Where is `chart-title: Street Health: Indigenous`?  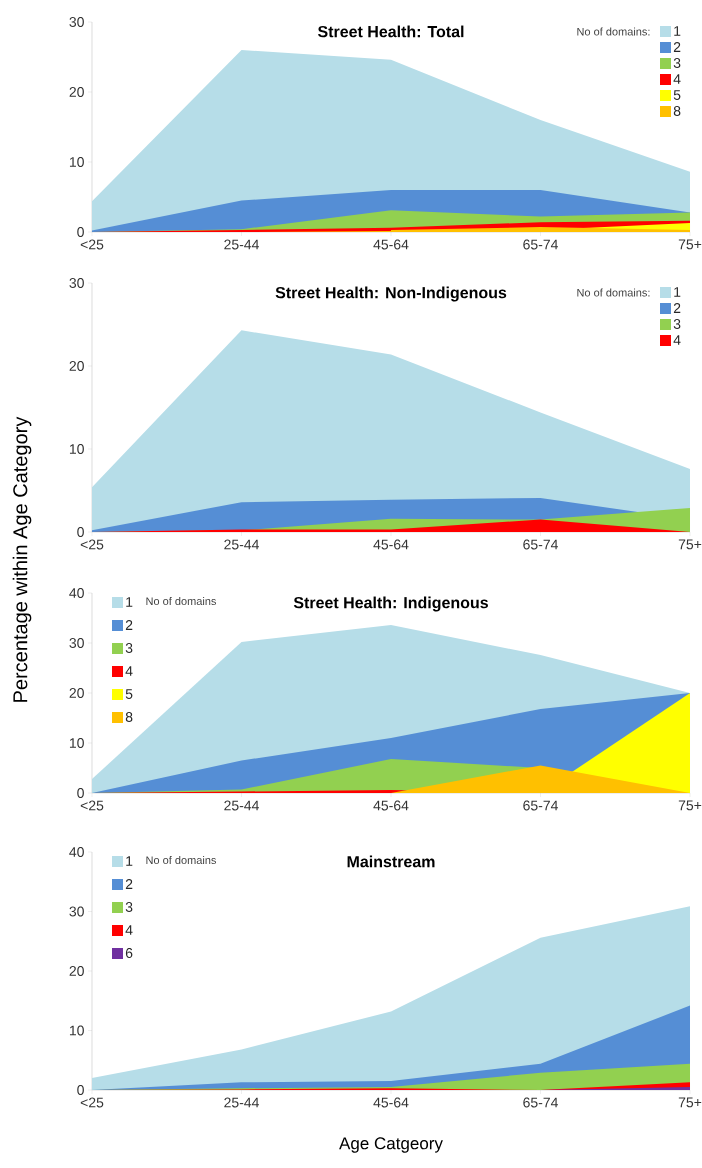 chart-title: Street Health: Indigenous is located at coordinates (390, 604).